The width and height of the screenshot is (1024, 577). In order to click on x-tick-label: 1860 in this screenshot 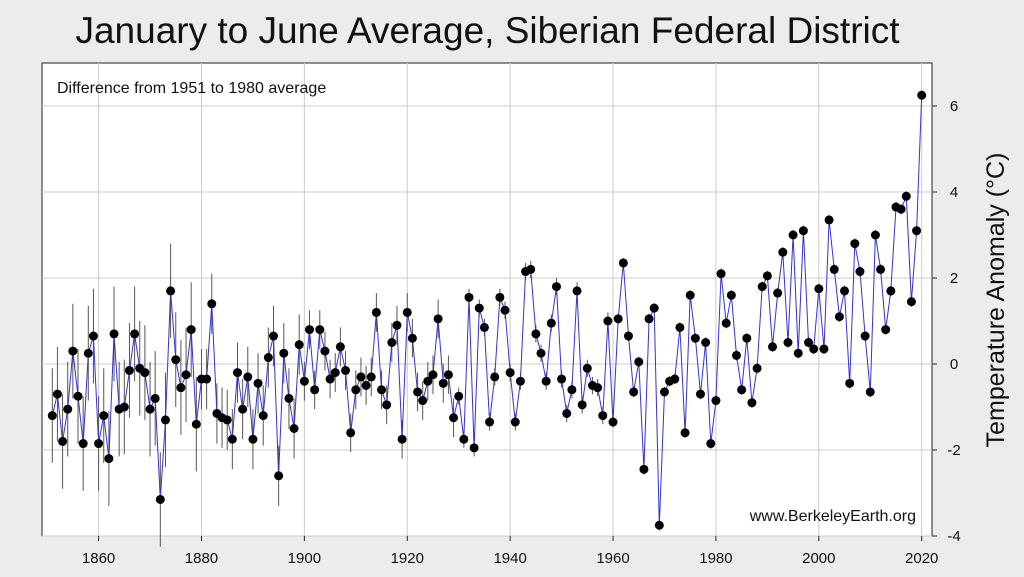, I will do `click(98, 558)`.